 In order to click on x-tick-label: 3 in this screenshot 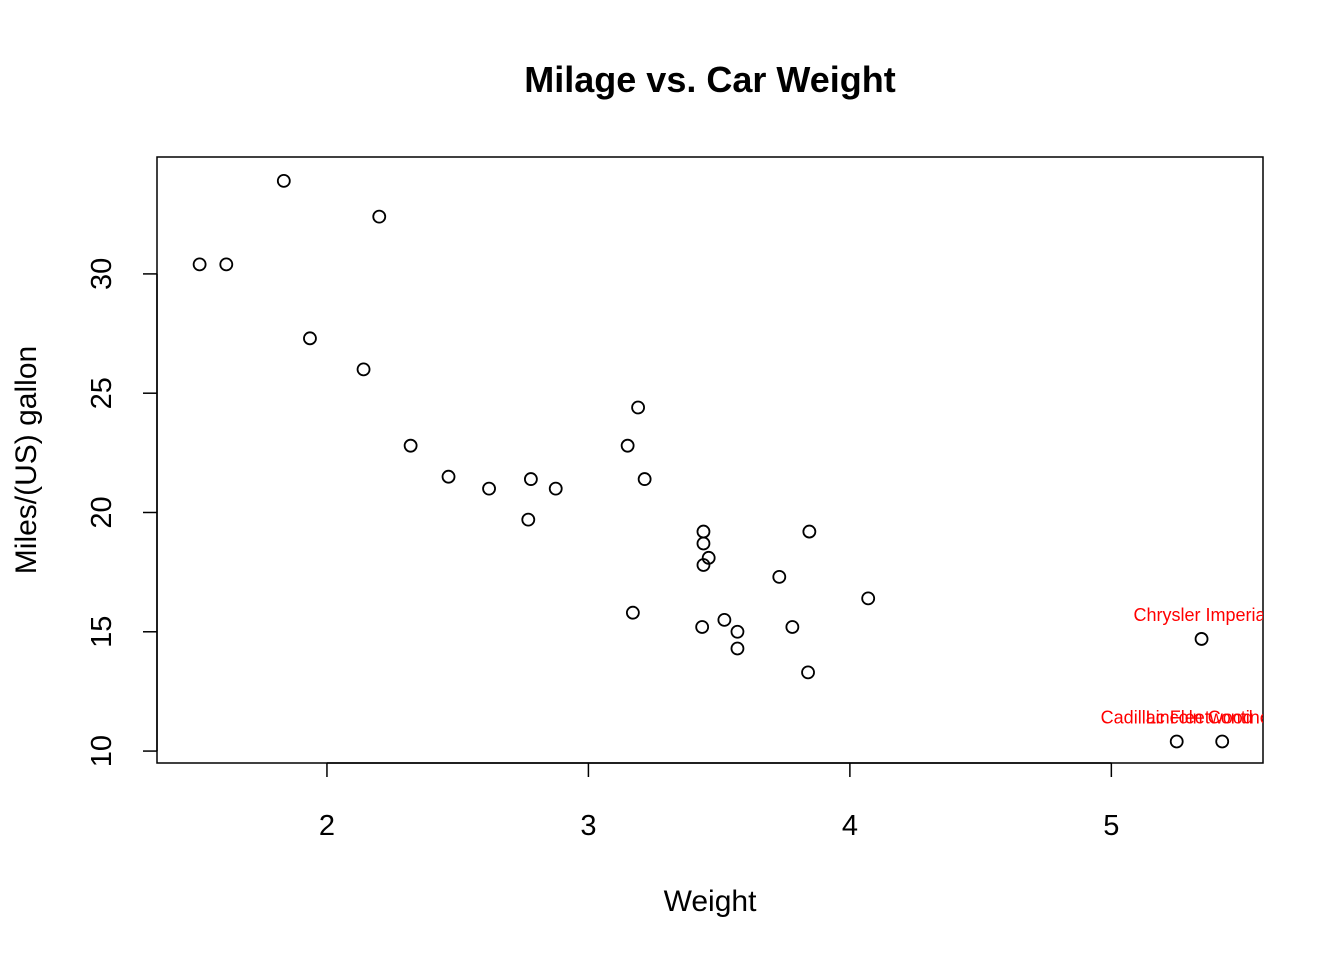, I will do `click(588, 826)`.